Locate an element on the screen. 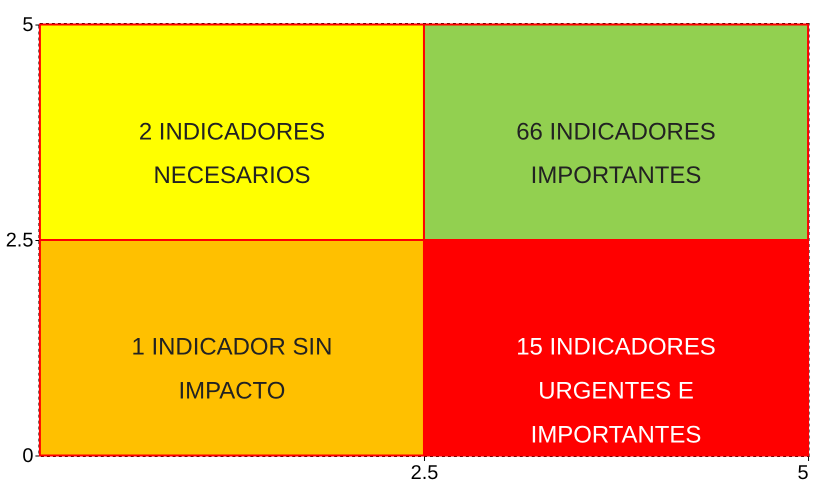  data-label: 66 INDICADORES IMPORTANTES is located at coordinates (616, 154).